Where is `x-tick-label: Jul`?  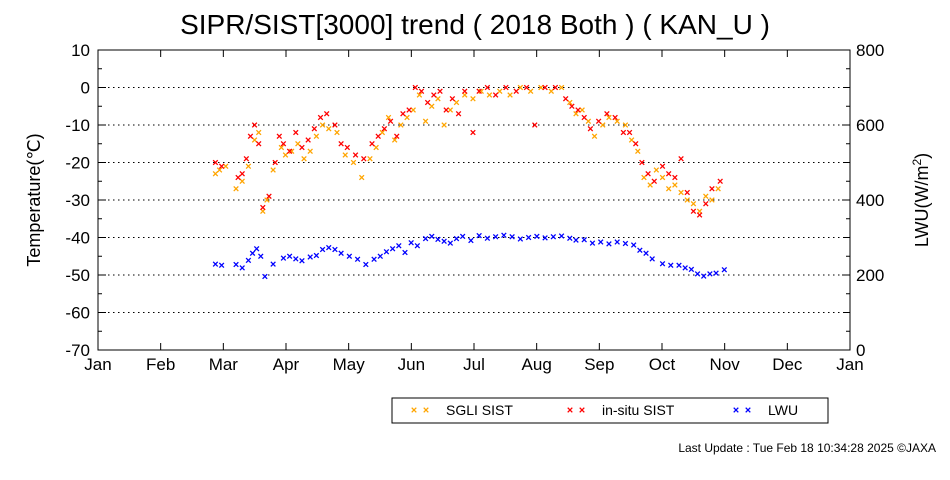
x-tick-label: Jul is located at coordinates (474, 364).